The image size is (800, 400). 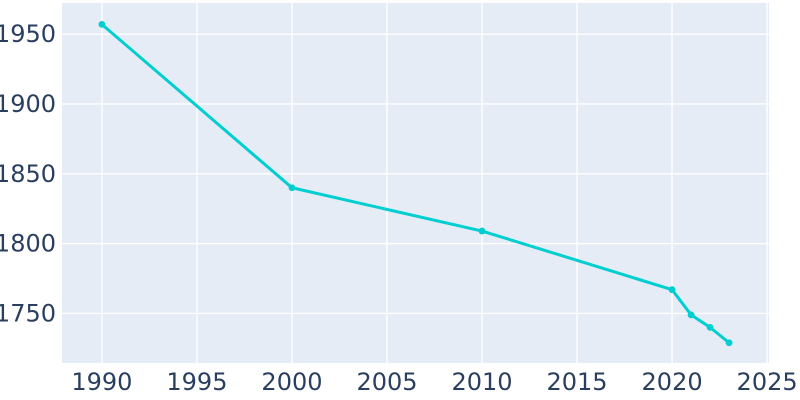 I want to click on y-tick-label: 1900, so click(x=28, y=104).